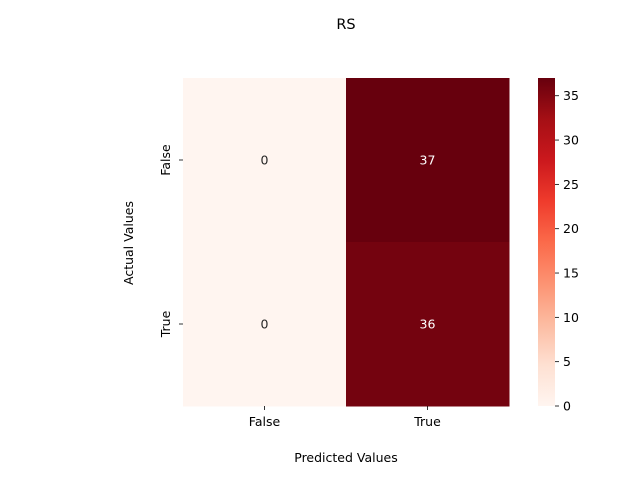 This screenshot has width=640, height=480. Describe the element at coordinates (571, 95) in the screenshot. I see `colorbar-tick-label: 35` at that location.